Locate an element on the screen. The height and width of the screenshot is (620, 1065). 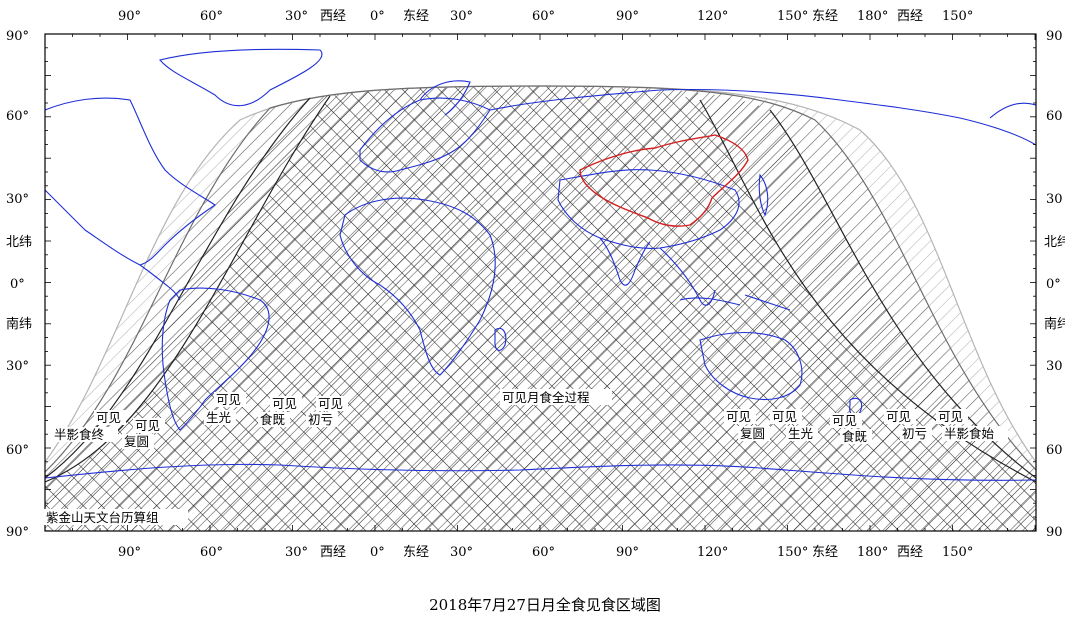
lon-bottom-14: 150° is located at coordinates (957, 552).